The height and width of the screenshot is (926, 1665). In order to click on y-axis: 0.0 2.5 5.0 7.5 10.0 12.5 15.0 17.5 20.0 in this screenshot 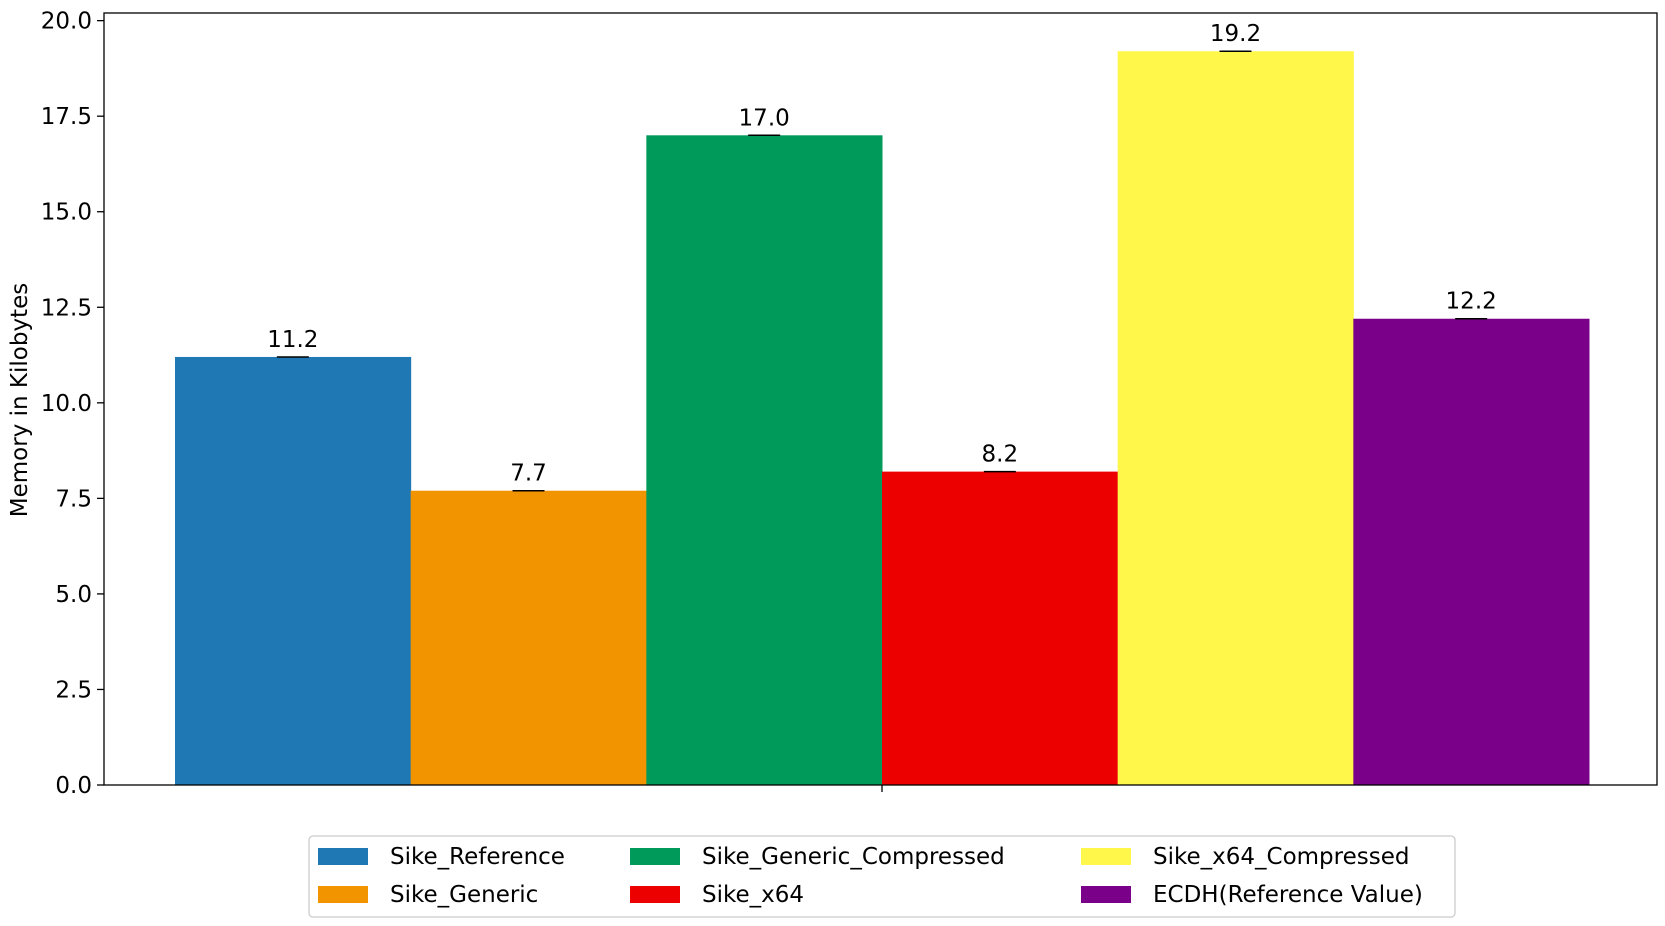, I will do `click(72, 404)`.